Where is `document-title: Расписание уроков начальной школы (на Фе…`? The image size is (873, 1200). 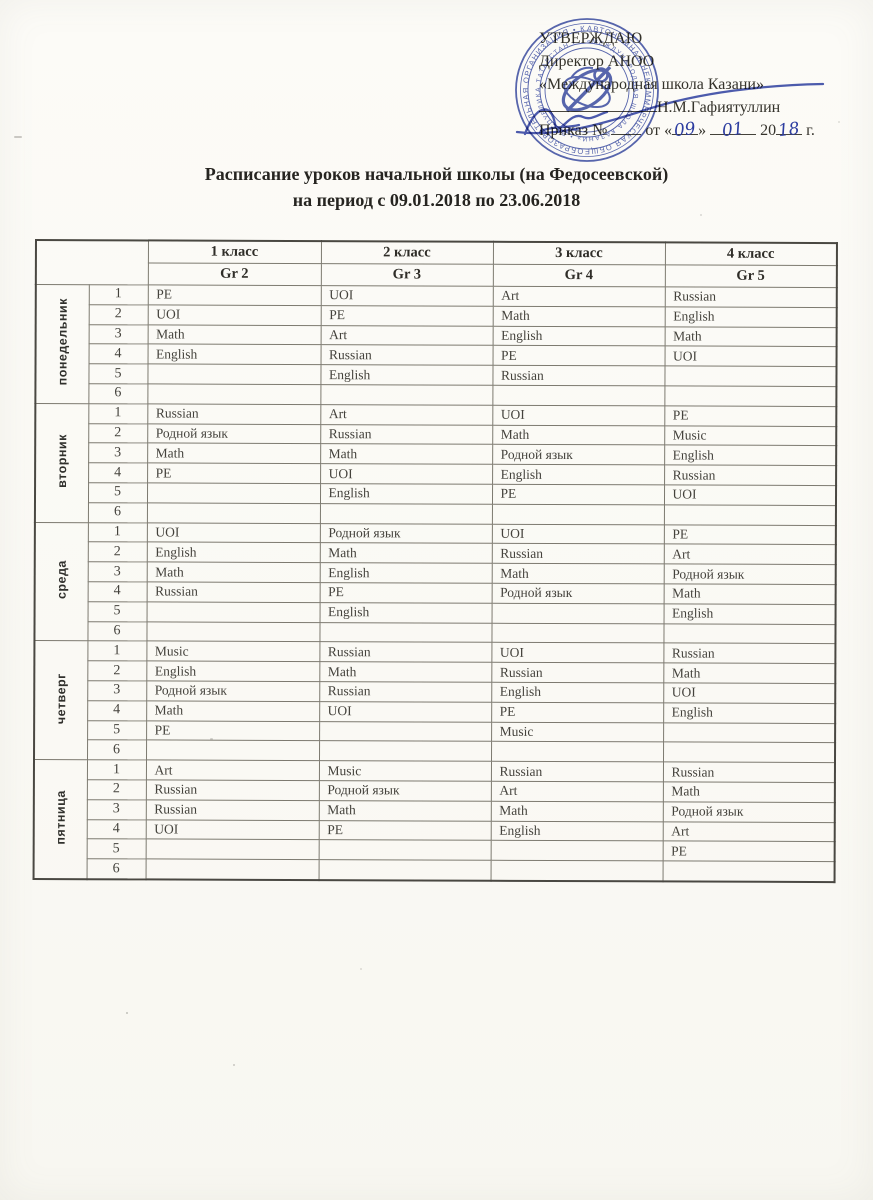
document-title: Расписание уроков начальной школы (на Фе… is located at coordinates (436, 187).